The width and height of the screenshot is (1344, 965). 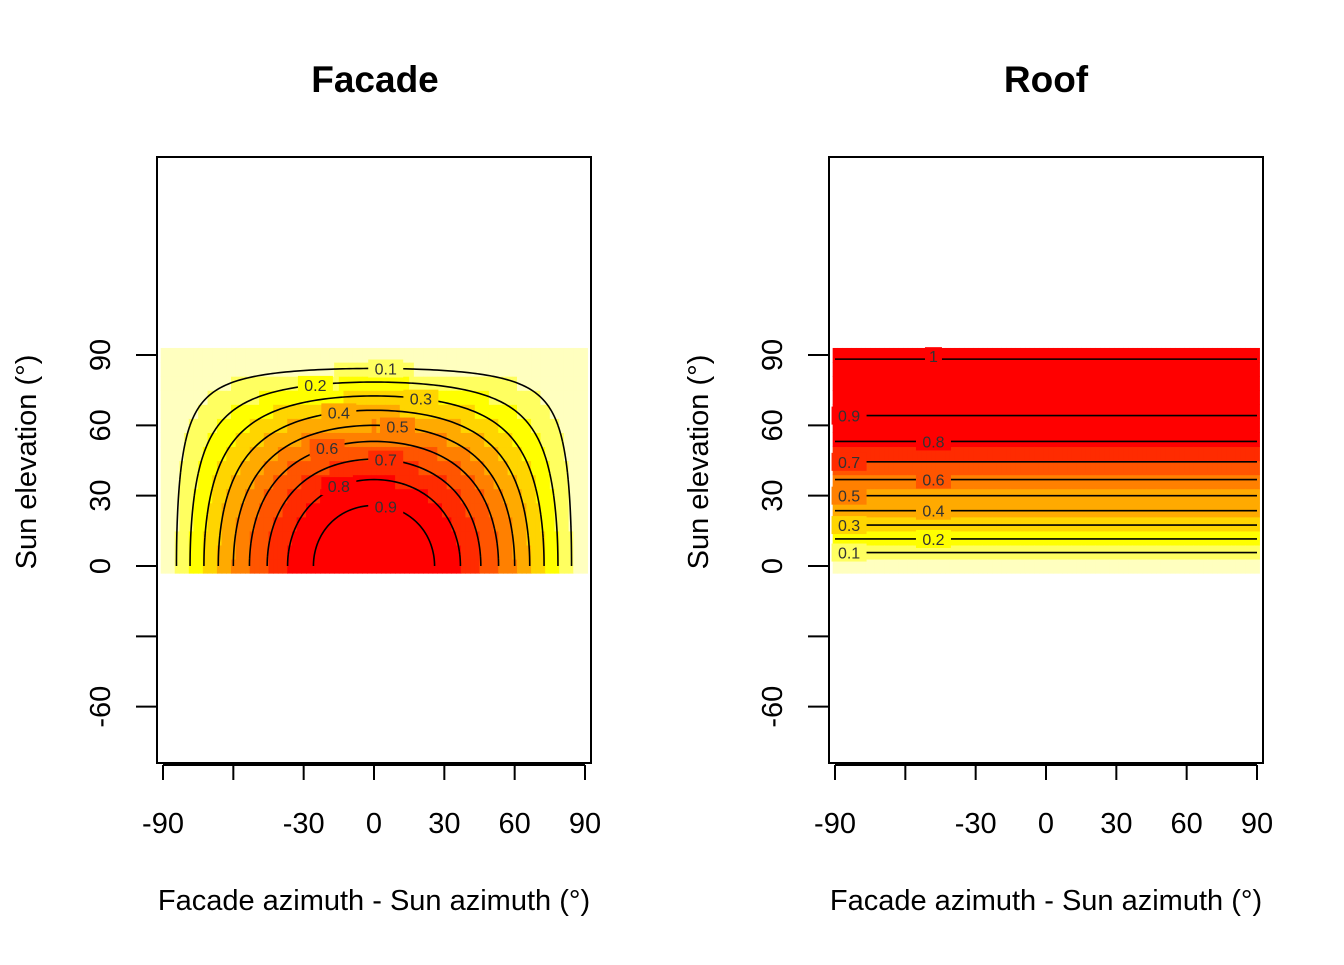 What do you see at coordinates (933, 512) in the screenshot?
I see `contour-label: 0.4` at bounding box center [933, 512].